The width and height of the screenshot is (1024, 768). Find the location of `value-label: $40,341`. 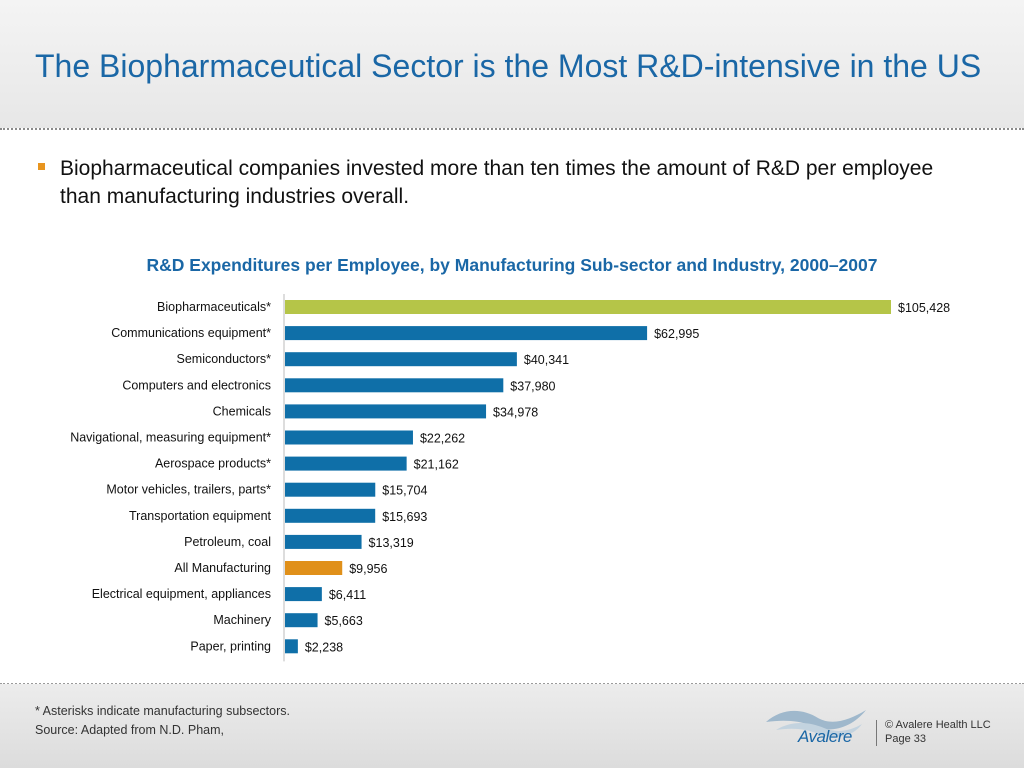

value-label: $40,341 is located at coordinates (546, 360).